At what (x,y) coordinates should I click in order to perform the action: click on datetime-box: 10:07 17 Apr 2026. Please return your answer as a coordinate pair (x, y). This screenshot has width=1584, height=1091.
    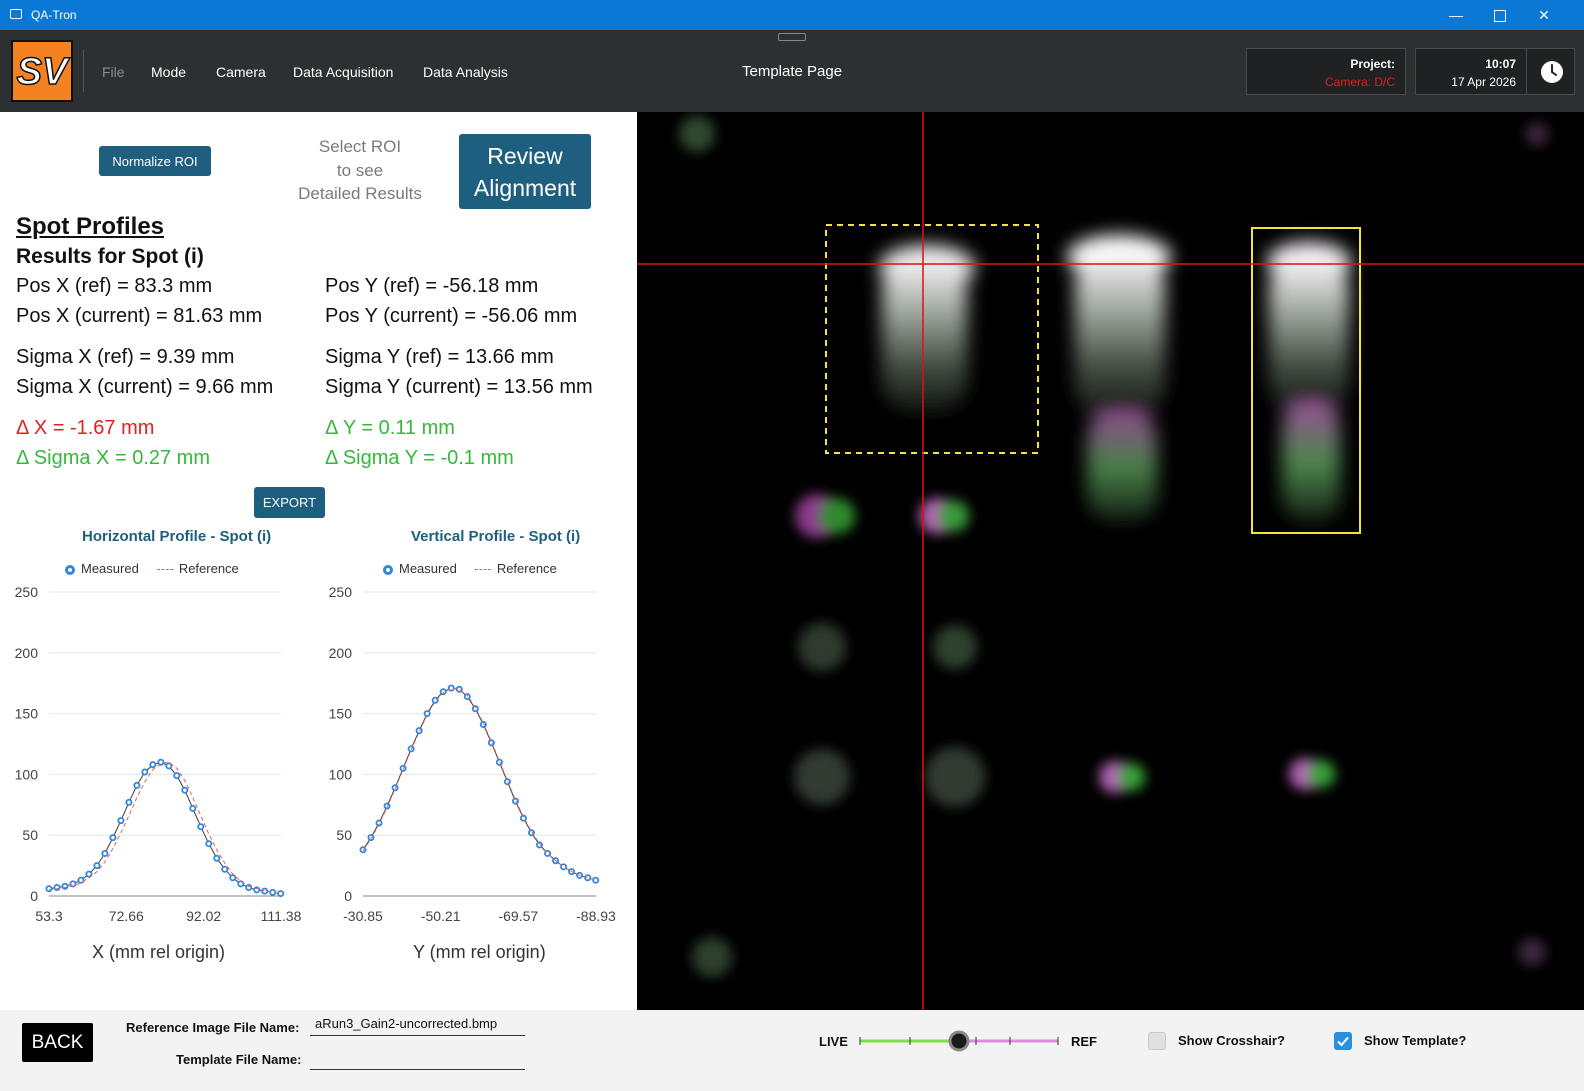
    Looking at the image, I should click on (1495, 71).